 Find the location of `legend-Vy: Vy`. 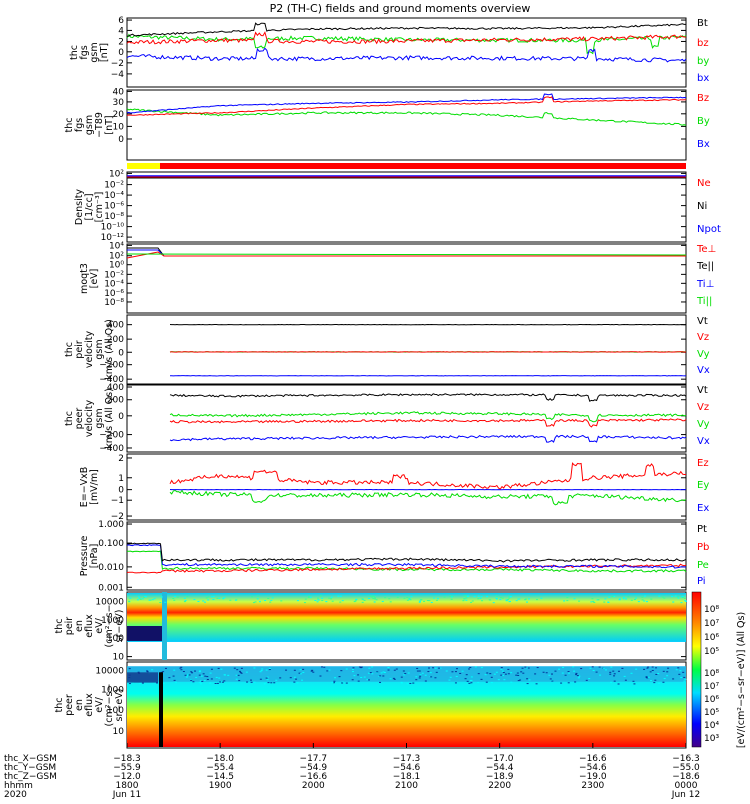

legend-Vy: Vy is located at coordinates (703, 424).